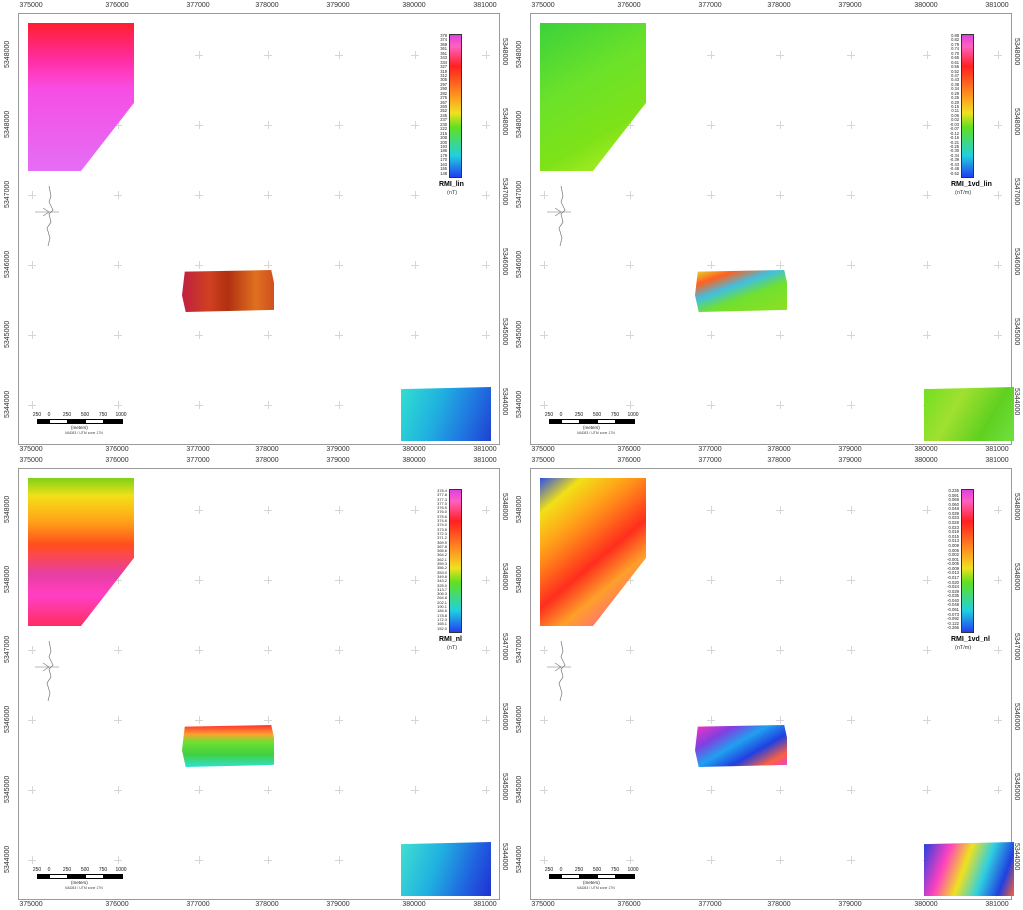  Describe the element at coordinates (955, 120) in the screenshot. I see `legend-value: 0.02` at that location.